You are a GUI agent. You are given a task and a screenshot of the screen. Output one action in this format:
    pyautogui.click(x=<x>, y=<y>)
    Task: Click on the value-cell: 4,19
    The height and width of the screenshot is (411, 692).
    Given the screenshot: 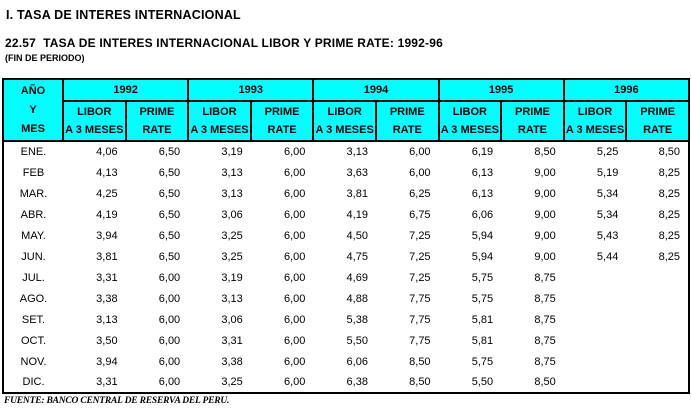 What is the action you would take?
    pyautogui.click(x=344, y=214)
    